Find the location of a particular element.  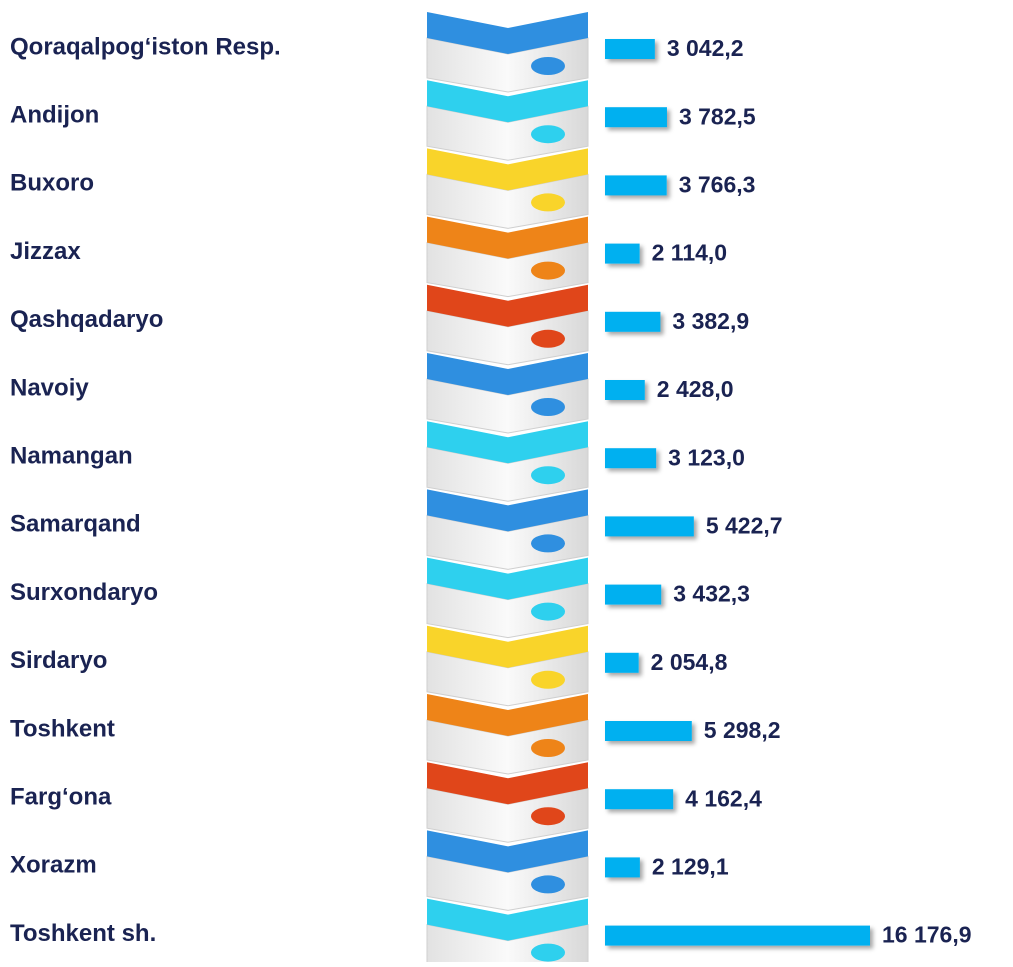

category-label: Qoraqalpog‘iston Resp. is located at coordinates (145, 46).